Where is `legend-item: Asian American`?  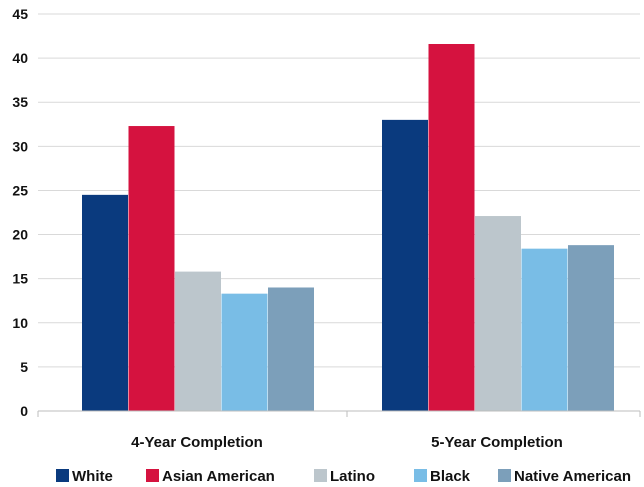
legend-item: Asian American is located at coordinates (210, 476).